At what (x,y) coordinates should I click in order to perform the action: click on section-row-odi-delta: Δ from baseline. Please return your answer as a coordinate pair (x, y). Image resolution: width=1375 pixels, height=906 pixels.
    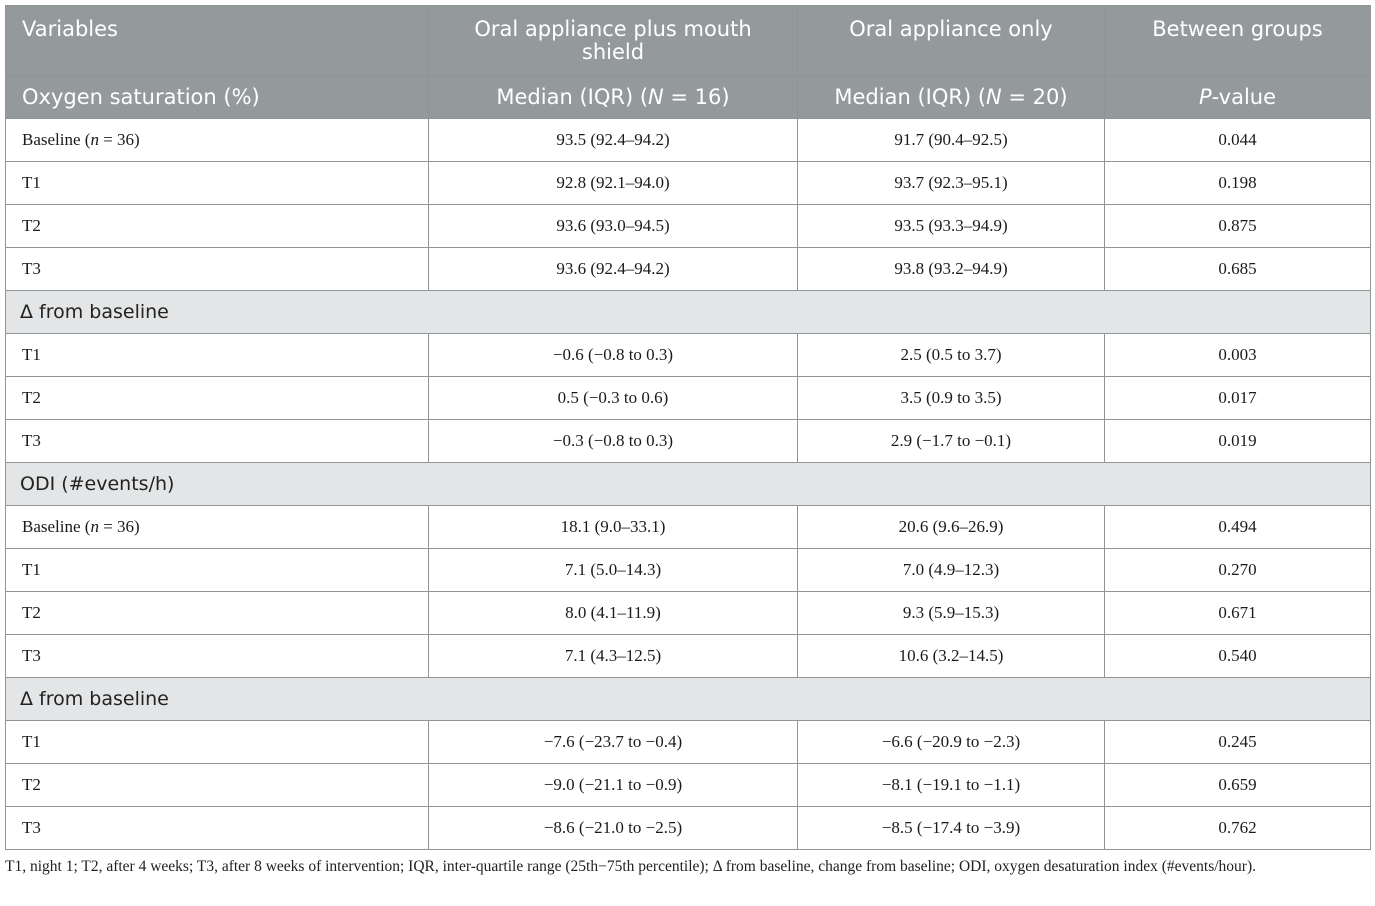
    Looking at the image, I should click on (688, 699).